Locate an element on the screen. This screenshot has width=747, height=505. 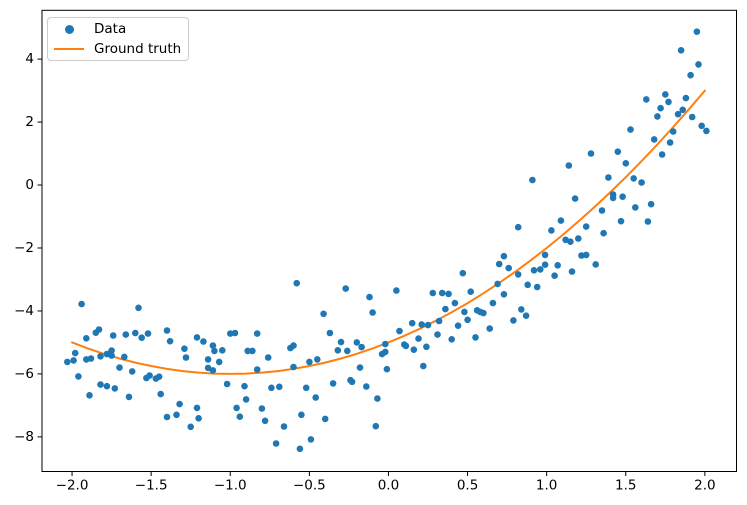
legend-label-data: Data is located at coordinates (110, 29).